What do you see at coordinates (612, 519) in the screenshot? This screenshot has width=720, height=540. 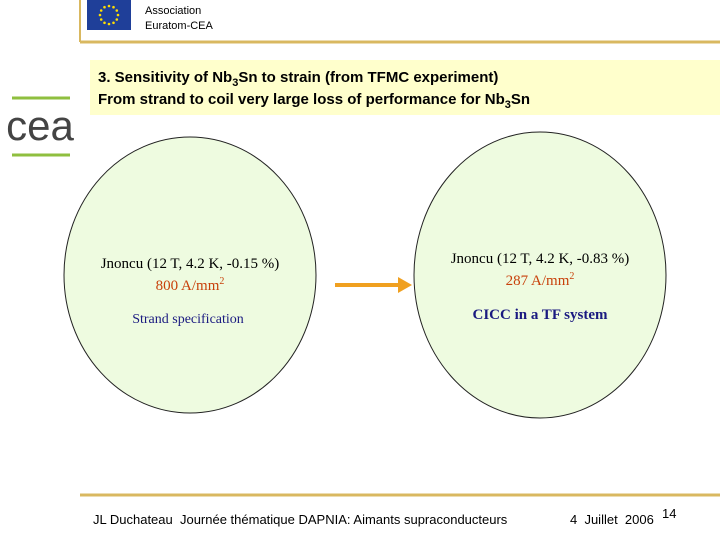 I see `footer-date: 4 Juillet 2006` at bounding box center [612, 519].